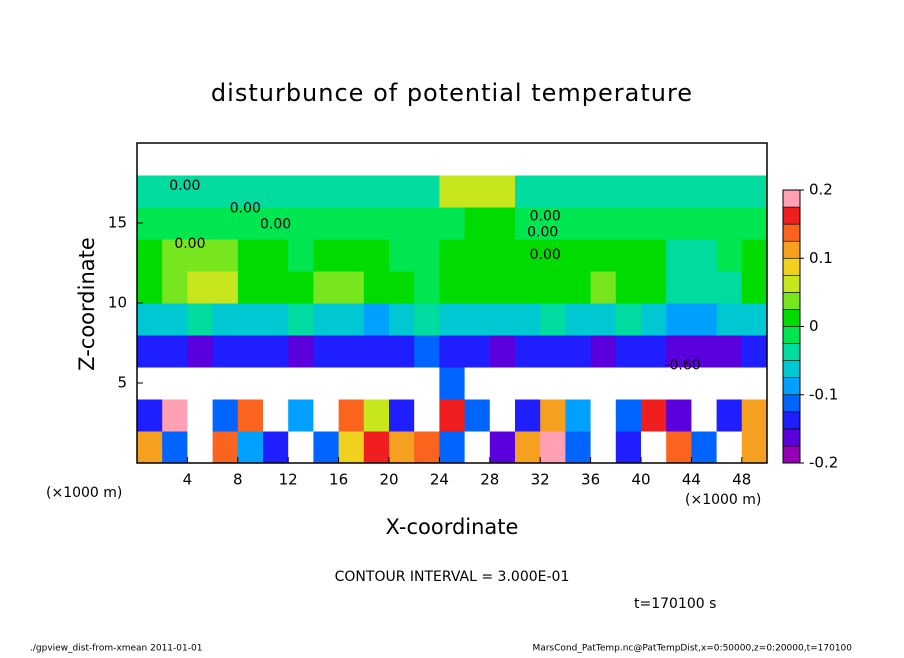 The width and height of the screenshot is (904, 658). I want to click on x-tick-label: 16, so click(338, 480).